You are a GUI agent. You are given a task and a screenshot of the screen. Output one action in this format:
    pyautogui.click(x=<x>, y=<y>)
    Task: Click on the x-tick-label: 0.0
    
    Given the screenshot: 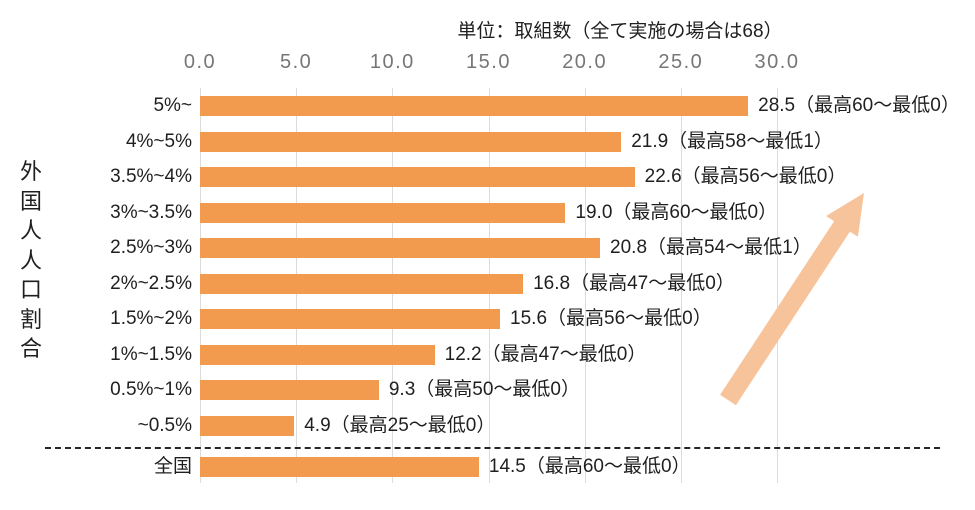 What is the action you would take?
    pyautogui.click(x=200, y=62)
    